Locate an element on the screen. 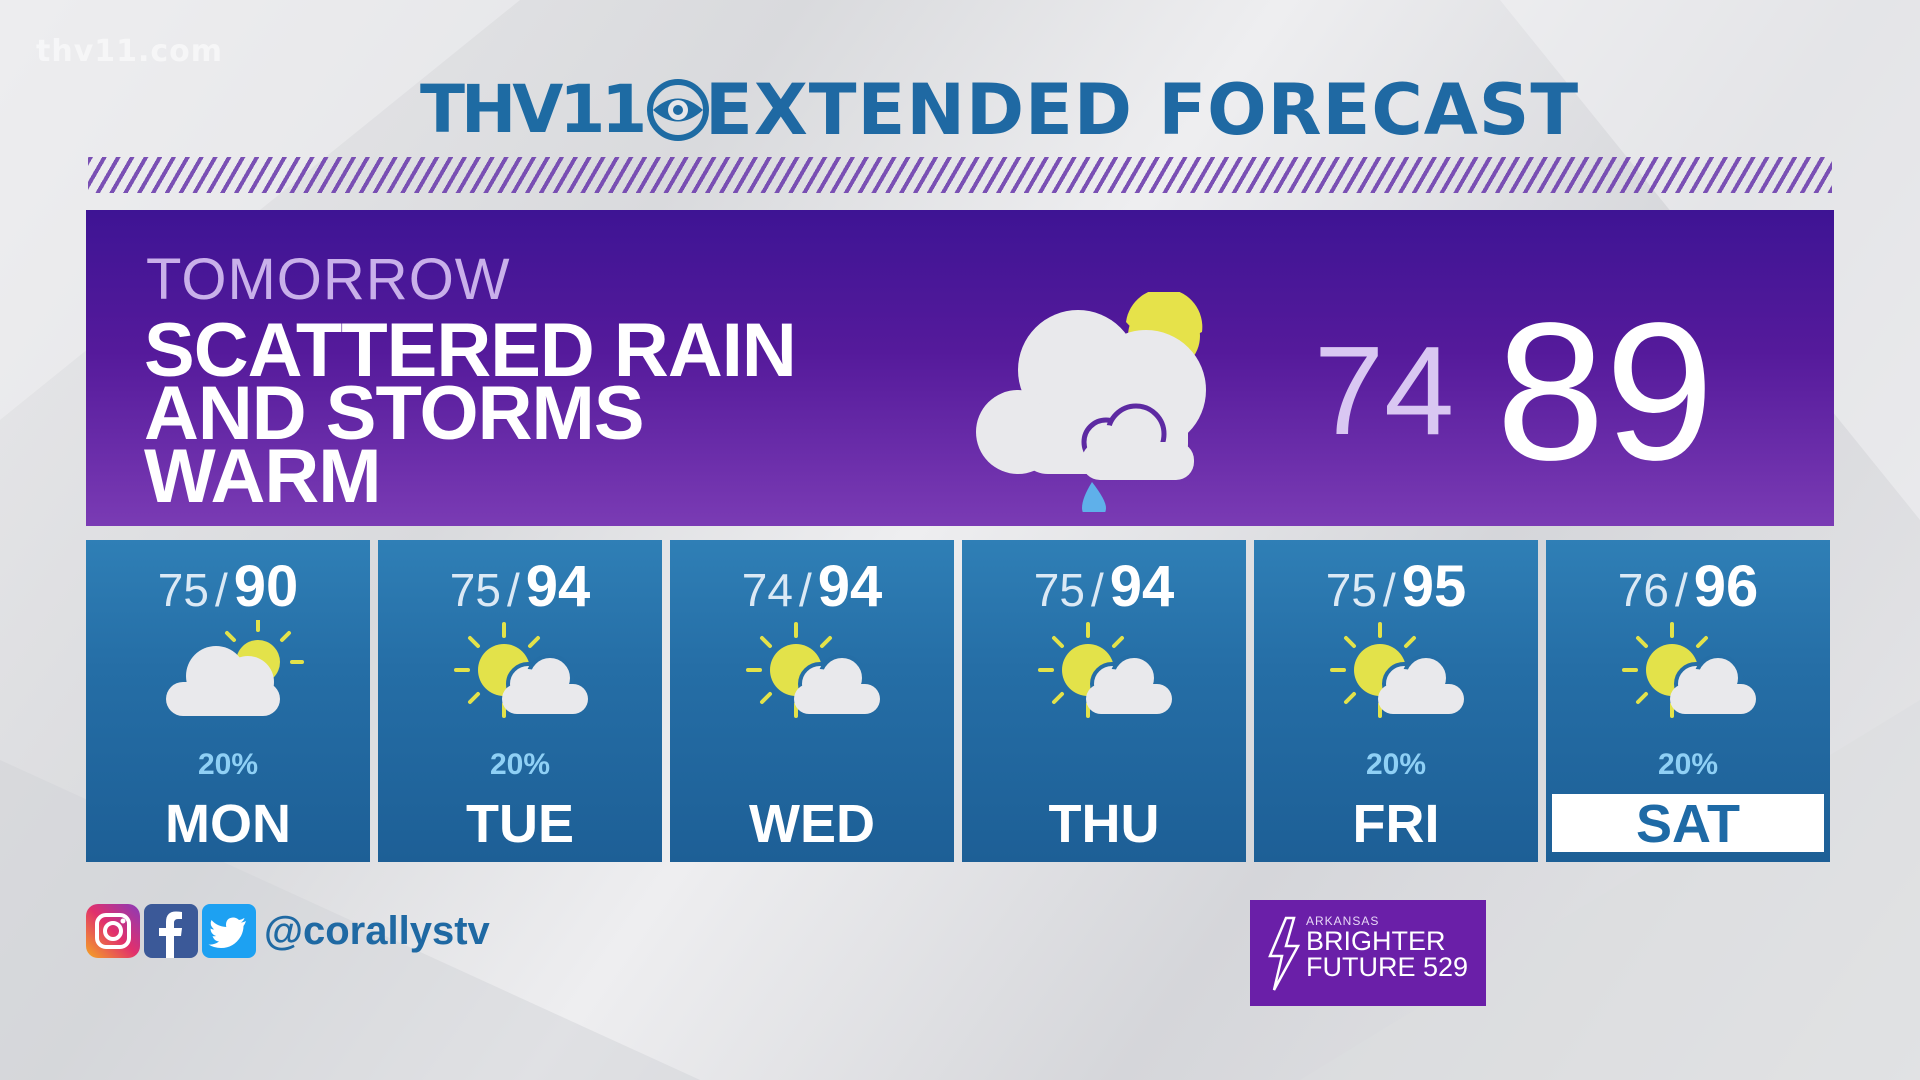 This screenshot has height=1080, width=1920. day-name: MON is located at coordinates (228, 824).